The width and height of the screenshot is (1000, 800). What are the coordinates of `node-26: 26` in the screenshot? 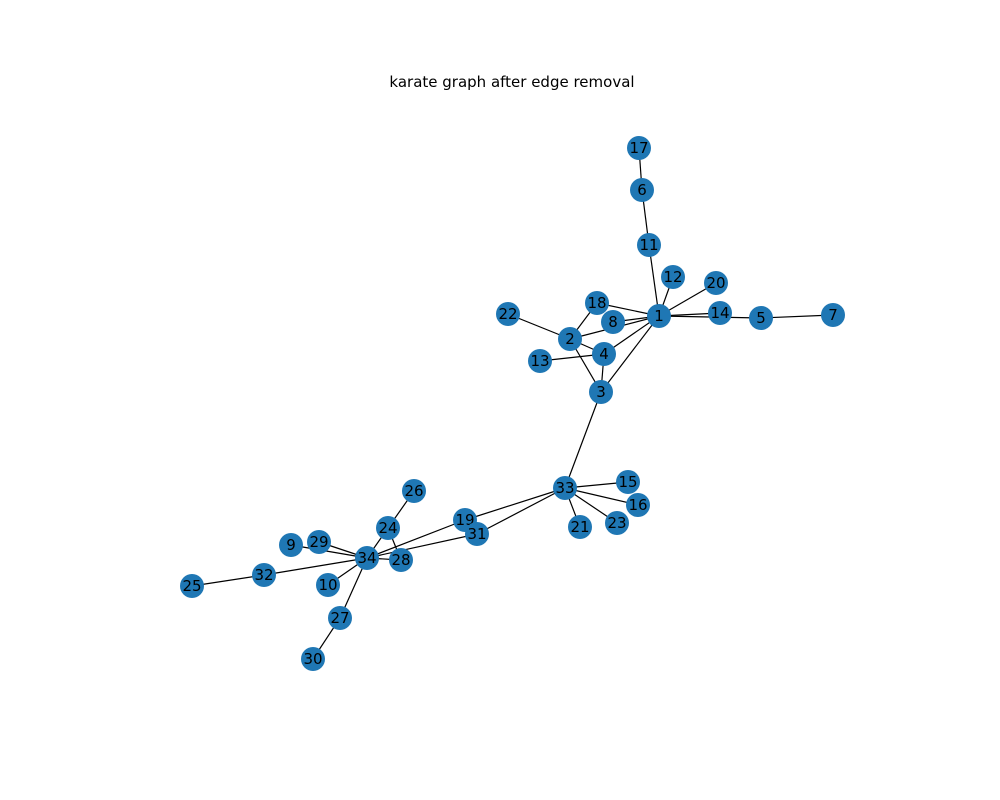 It's located at (414, 491).